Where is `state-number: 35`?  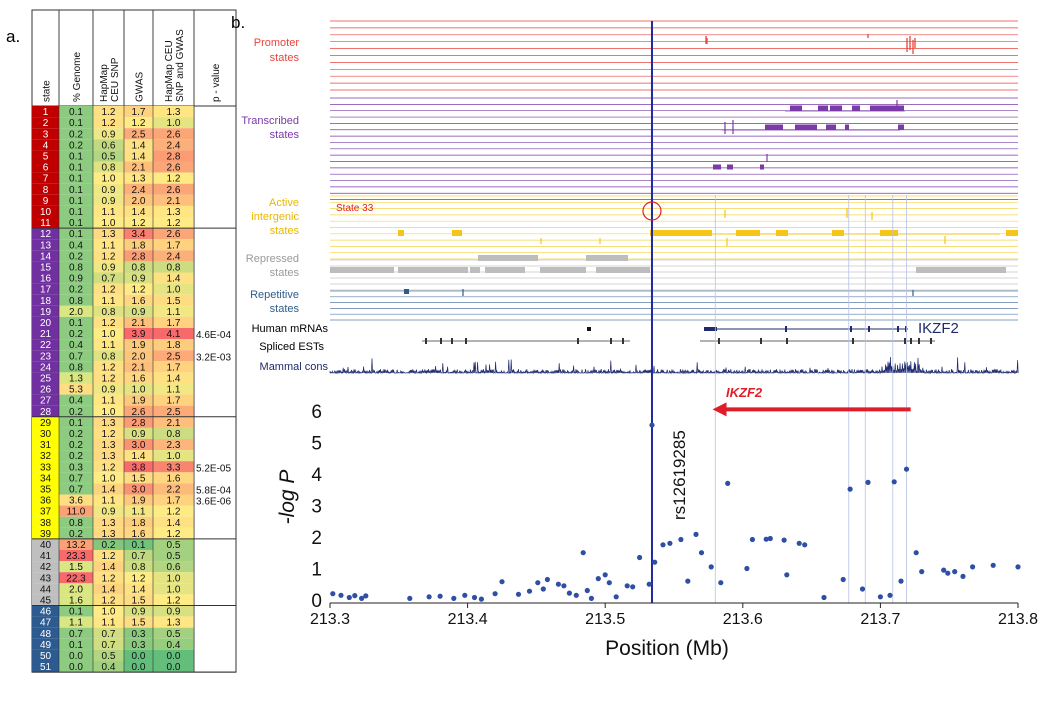
state-number: 35 is located at coordinates (46, 490).